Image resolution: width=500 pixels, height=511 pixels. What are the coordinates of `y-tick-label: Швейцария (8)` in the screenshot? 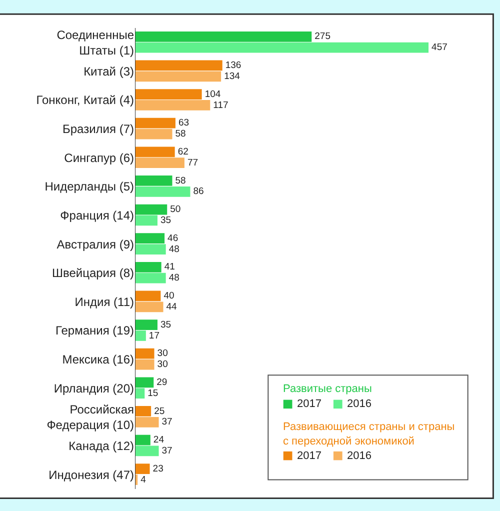 It's located at (93, 273).